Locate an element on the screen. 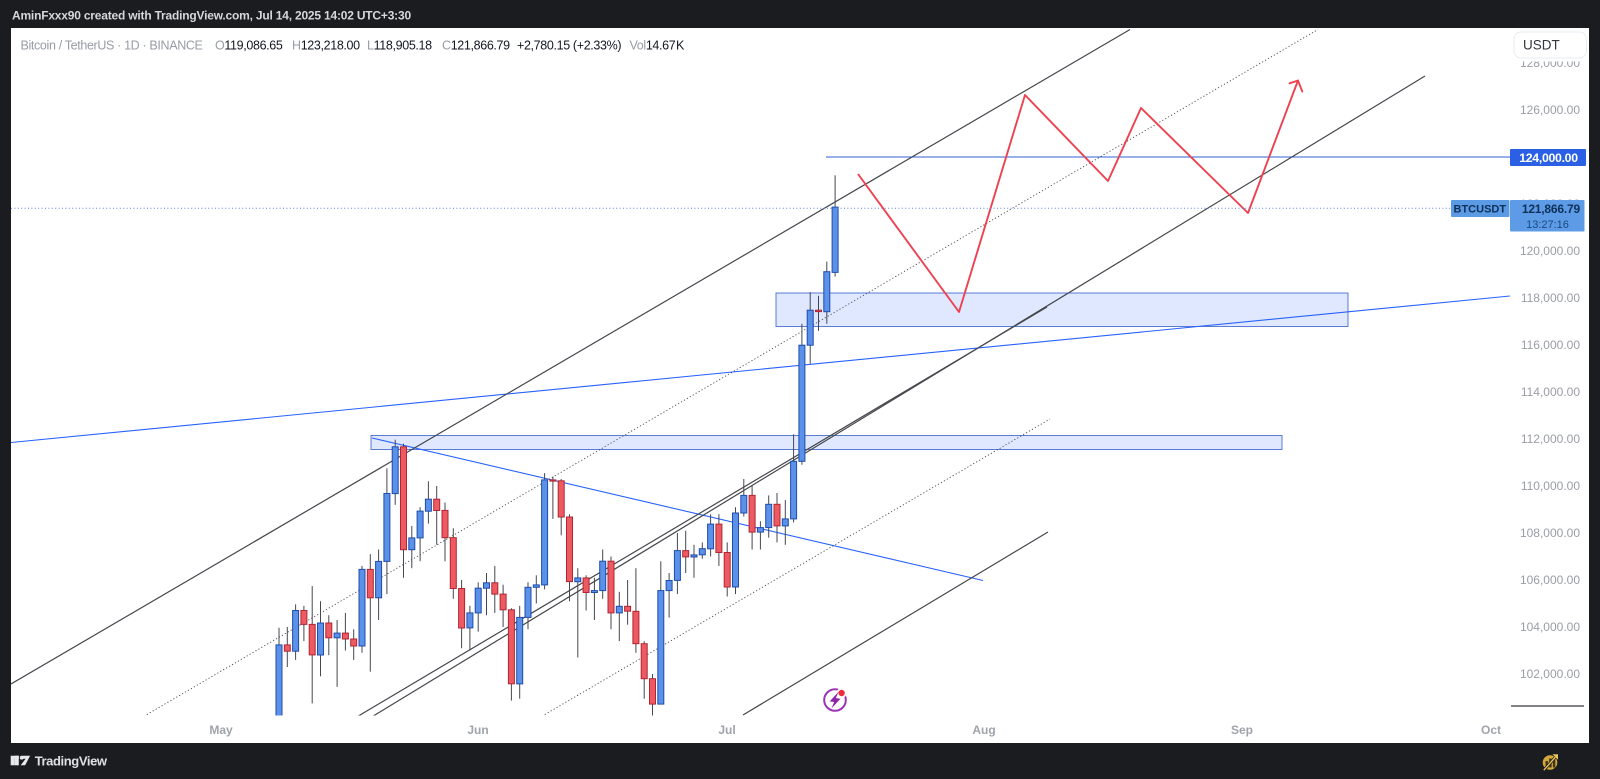  svg-text: Jul is located at coordinates (726, 730).